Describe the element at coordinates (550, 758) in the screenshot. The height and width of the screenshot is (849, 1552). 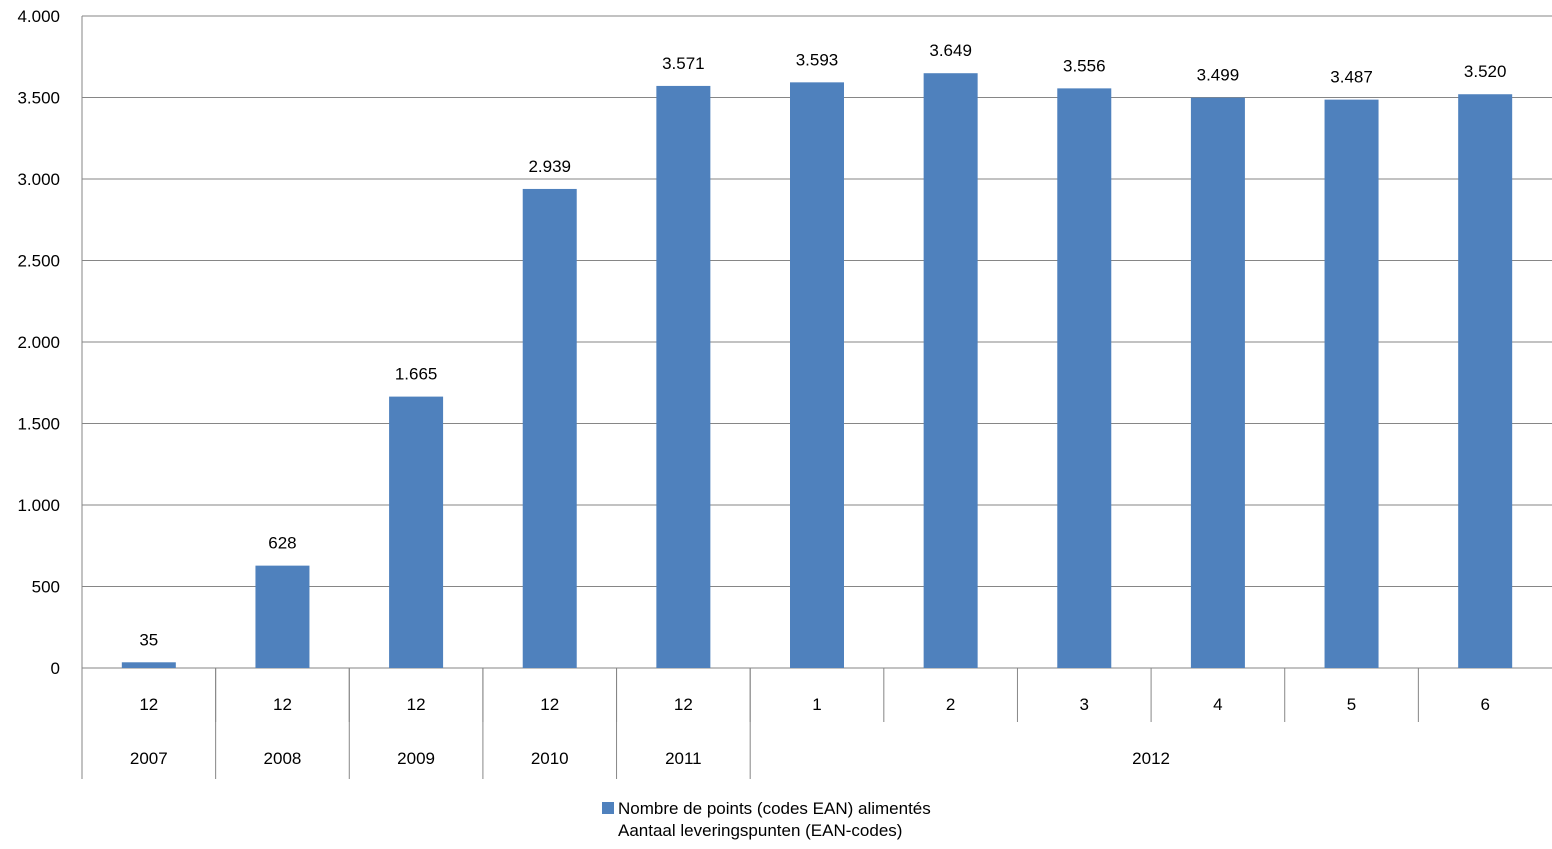
I see `year-label: 2010` at that location.